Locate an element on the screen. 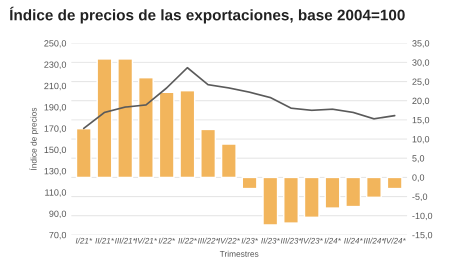 Image resolution: width=460 pixels, height=270 pixels. x-tick-label: II/21* is located at coordinates (104, 241).